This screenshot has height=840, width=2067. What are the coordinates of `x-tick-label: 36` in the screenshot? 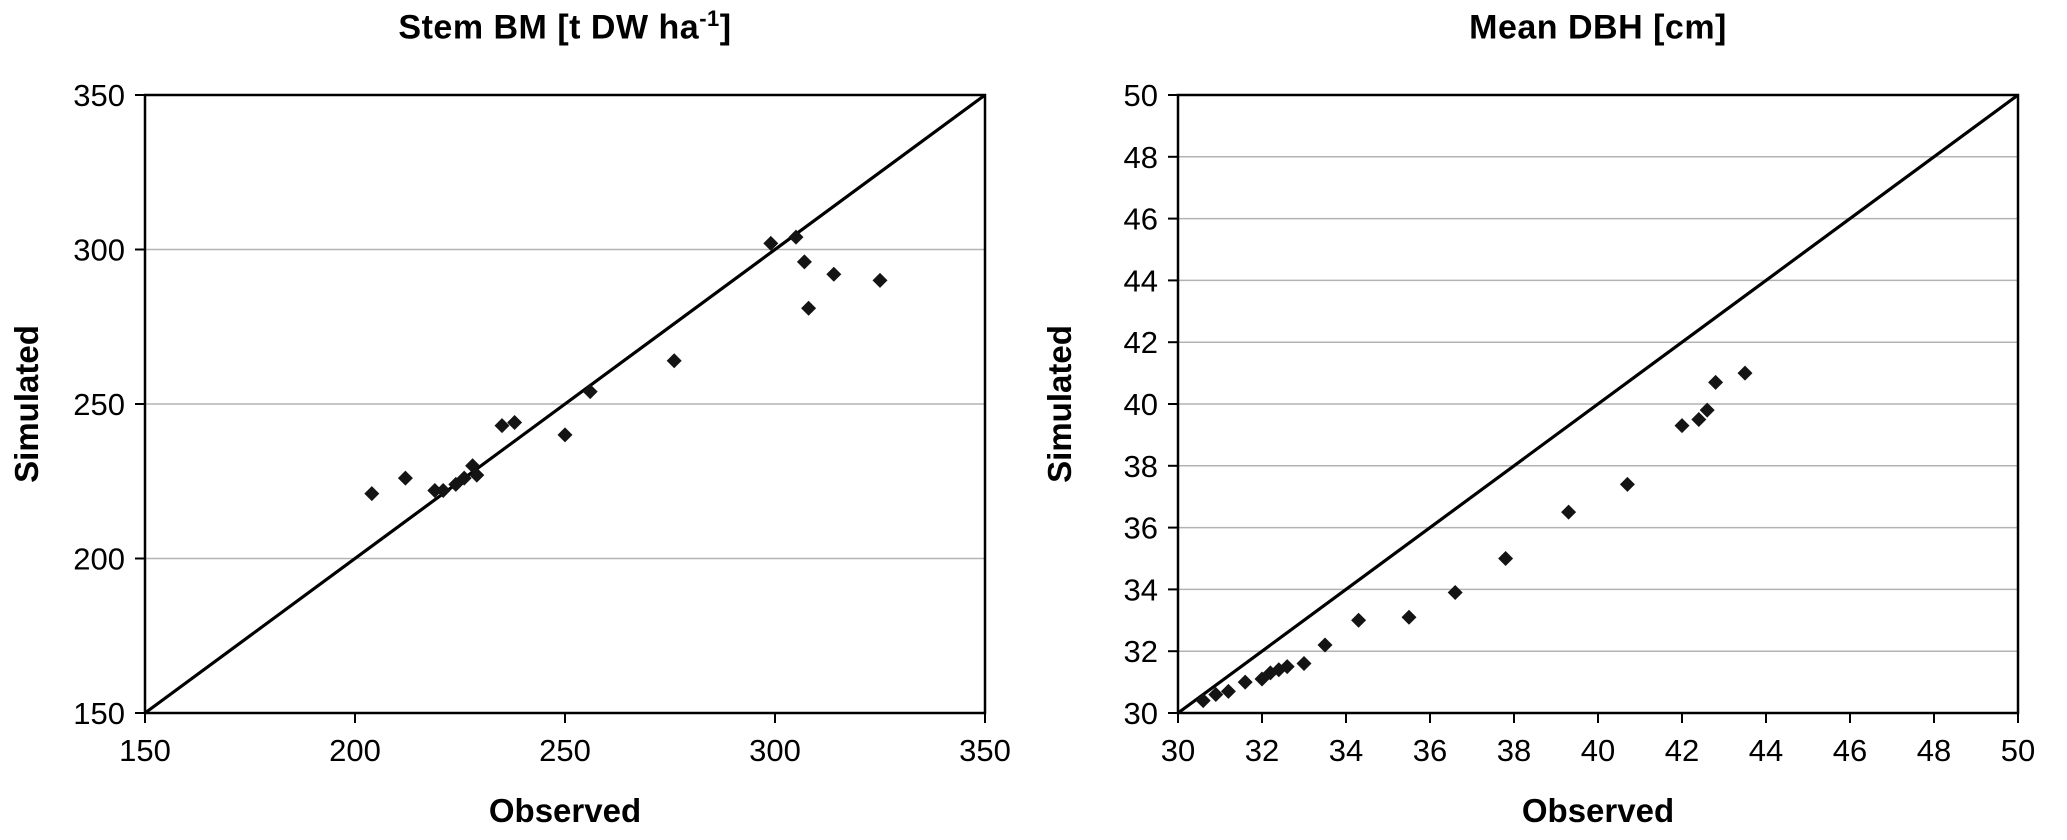 It's located at (1430, 750).